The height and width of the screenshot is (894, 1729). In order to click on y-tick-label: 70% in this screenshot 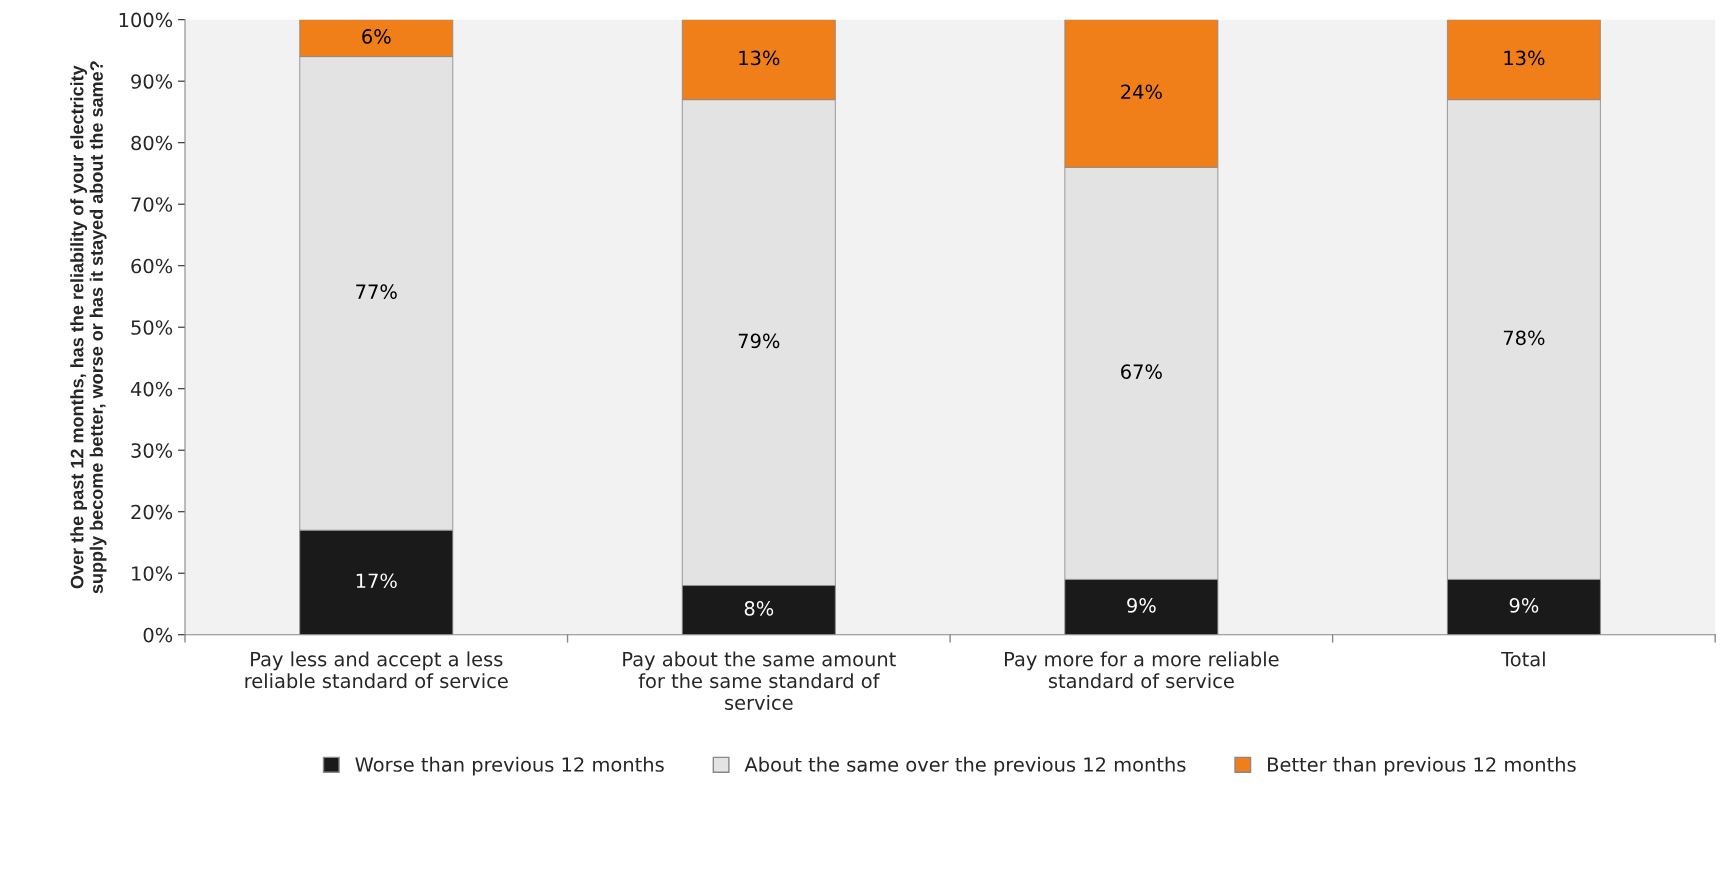, I will do `click(152, 204)`.